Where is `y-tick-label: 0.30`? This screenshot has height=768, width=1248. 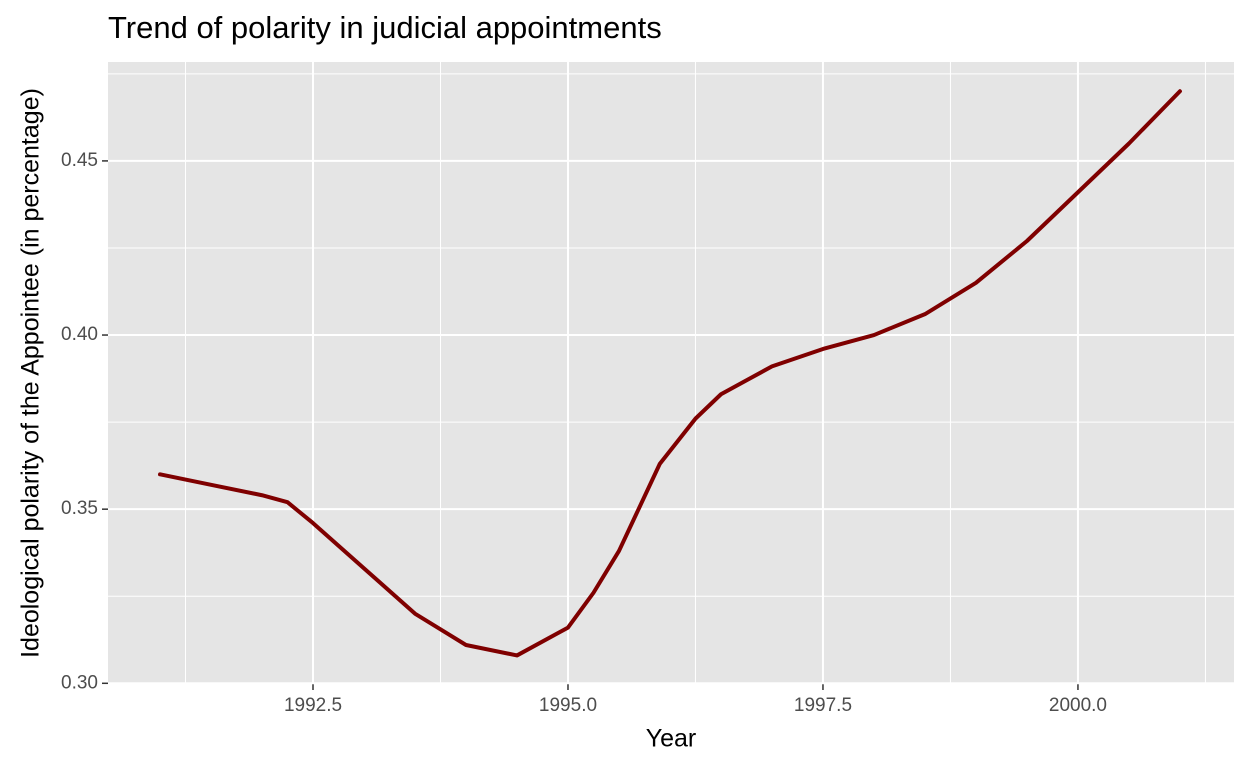 y-tick-label: 0.30 is located at coordinates (79, 682).